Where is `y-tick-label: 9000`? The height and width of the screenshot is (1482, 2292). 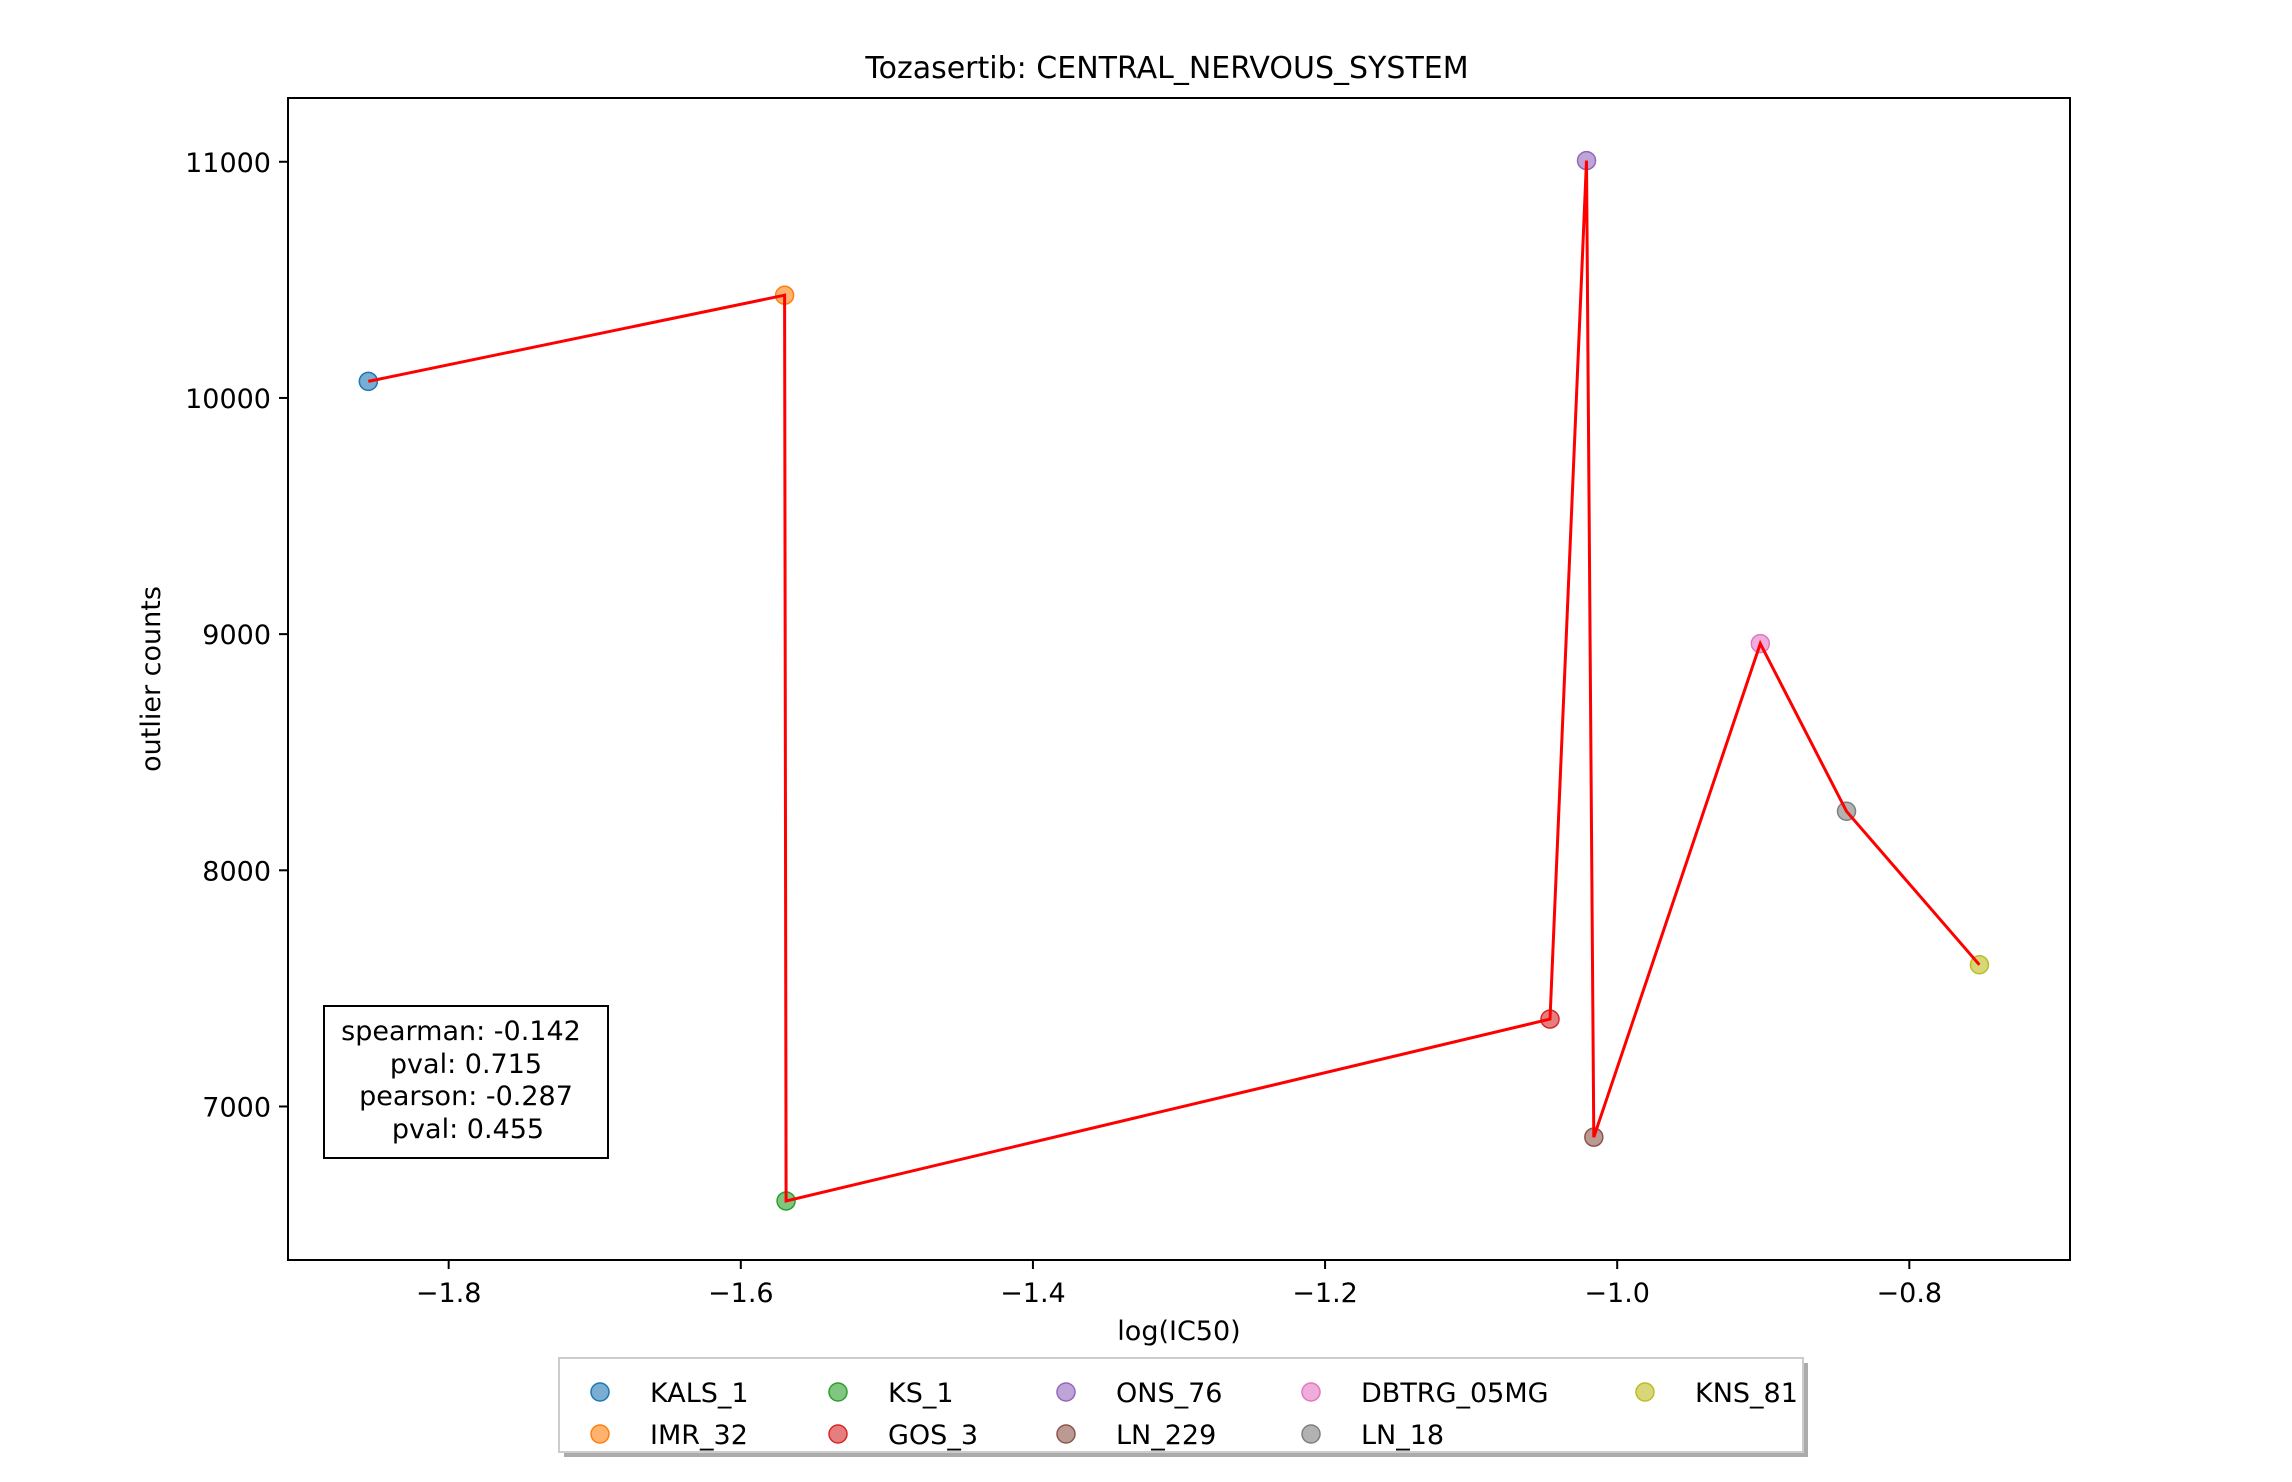
y-tick-label: 9000 is located at coordinates (236, 635).